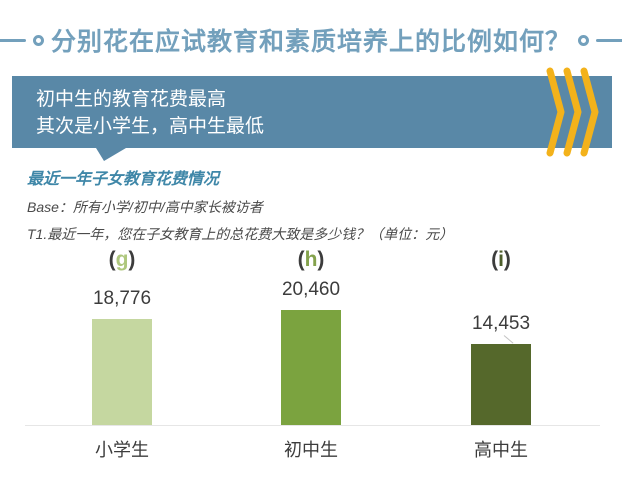  I want to click on bar-group-letter-char: i, so click(501, 259).